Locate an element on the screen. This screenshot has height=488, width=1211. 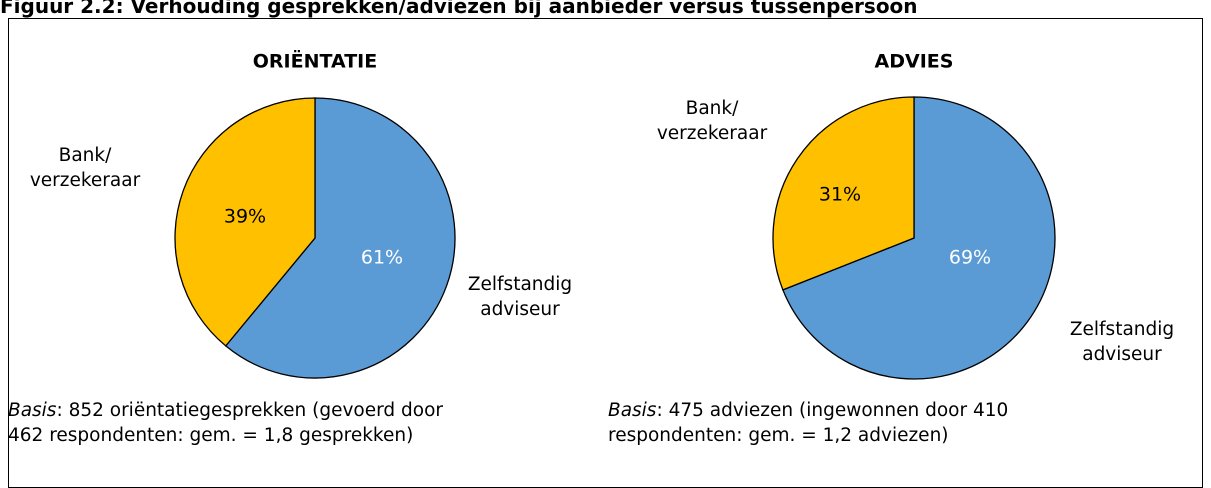
chart-title: ADVIES is located at coordinates (914, 62).